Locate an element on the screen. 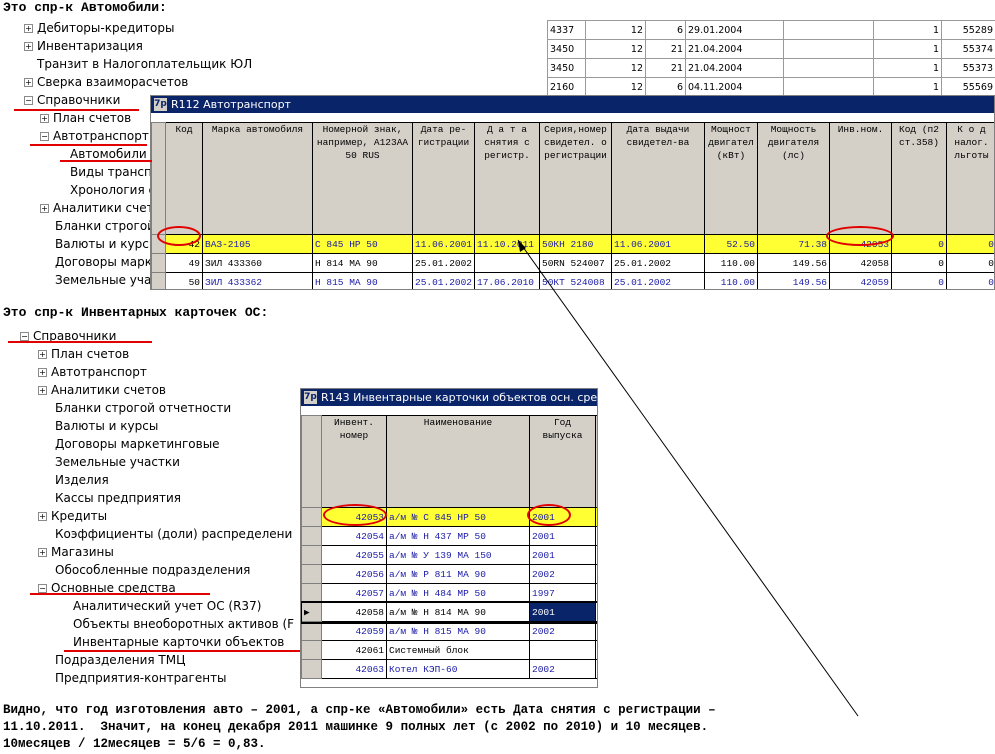 This screenshot has width=995, height=754. tree-item: Договоры марке is located at coordinates (107, 262).